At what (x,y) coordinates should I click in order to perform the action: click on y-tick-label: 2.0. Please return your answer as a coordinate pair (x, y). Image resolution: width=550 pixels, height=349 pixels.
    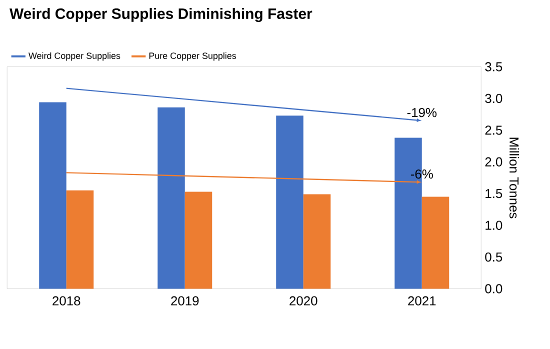
    Looking at the image, I should click on (493, 161).